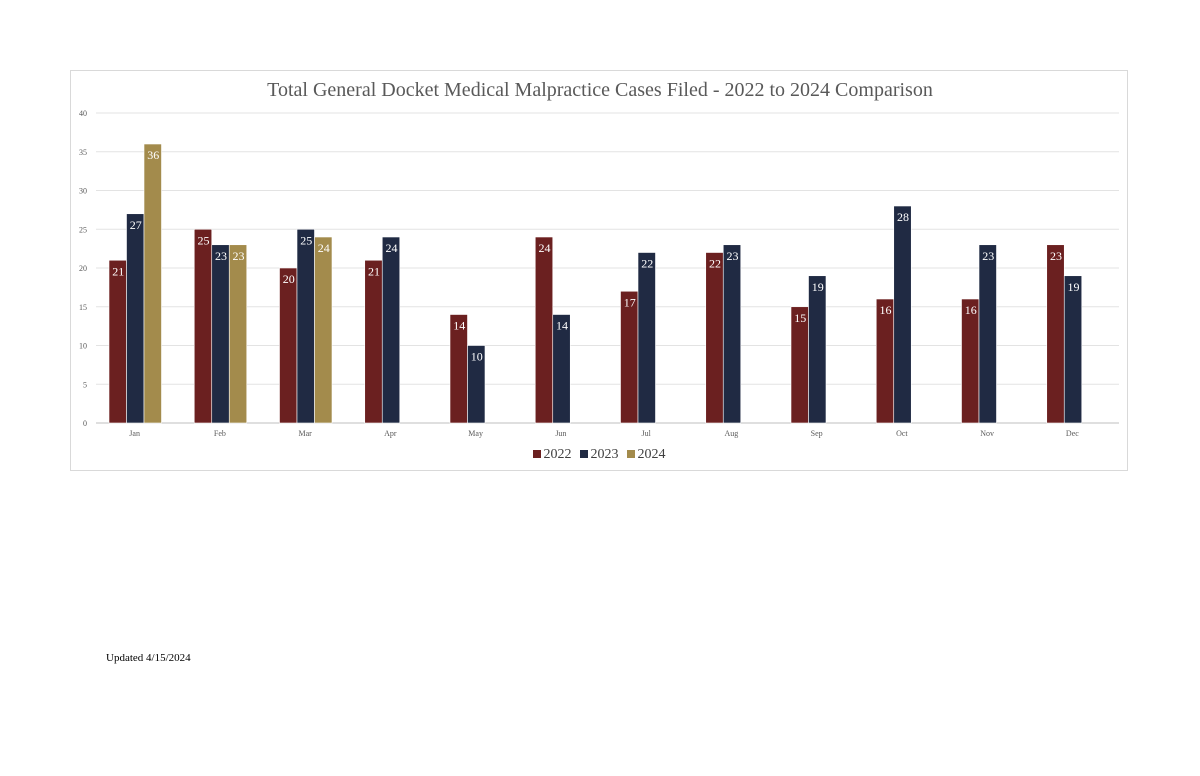 Image resolution: width=1200 pixels, height=776 pixels. What do you see at coordinates (203, 326) in the screenshot?
I see `bar-2022-Feb` at bounding box center [203, 326].